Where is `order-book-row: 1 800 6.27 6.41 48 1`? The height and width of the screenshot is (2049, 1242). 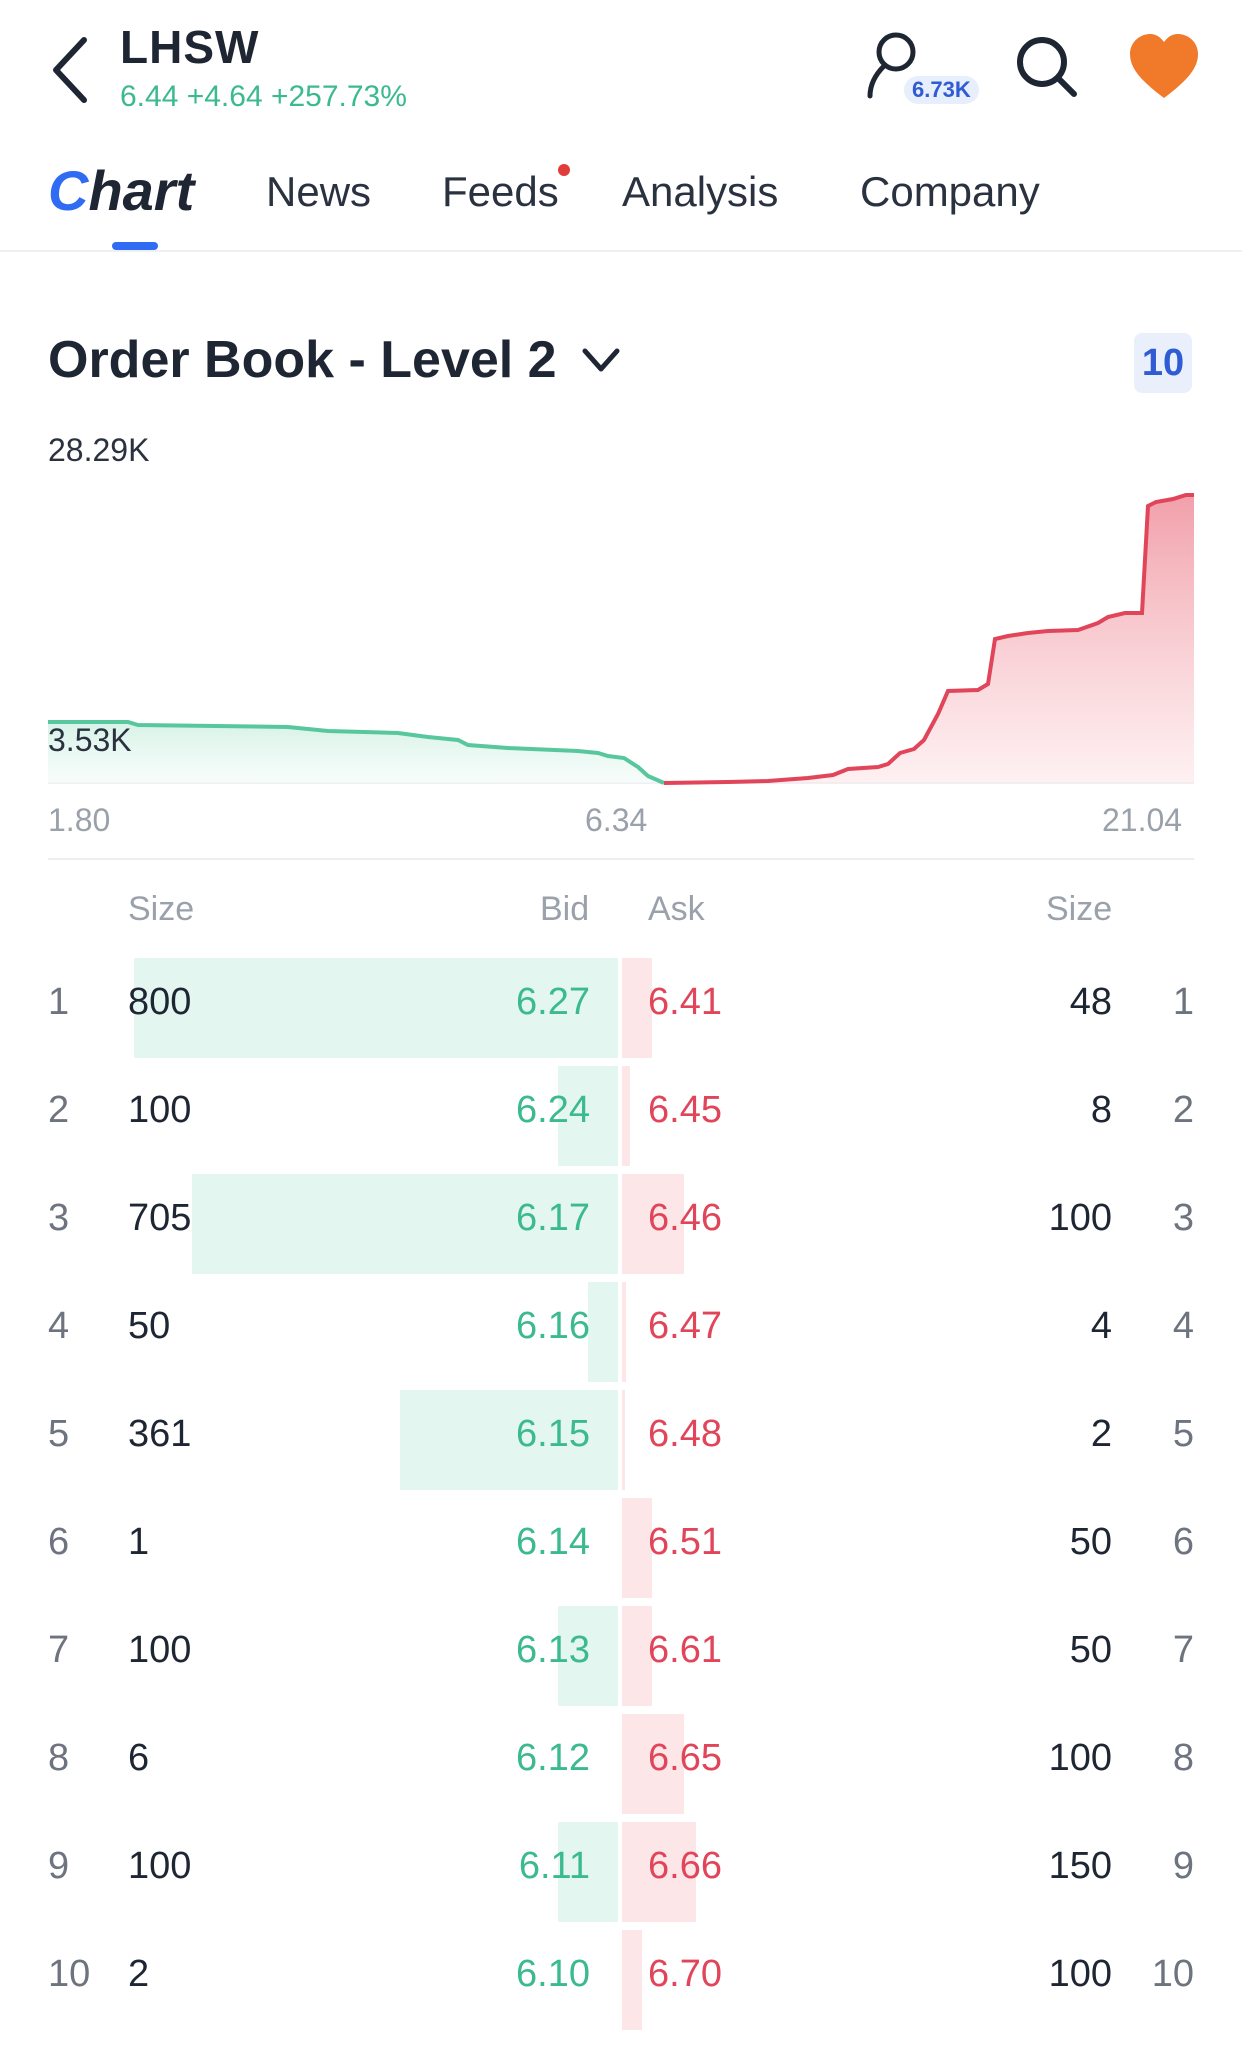 order-book-row: 1 800 6.27 6.41 48 1 is located at coordinates (621, 1004).